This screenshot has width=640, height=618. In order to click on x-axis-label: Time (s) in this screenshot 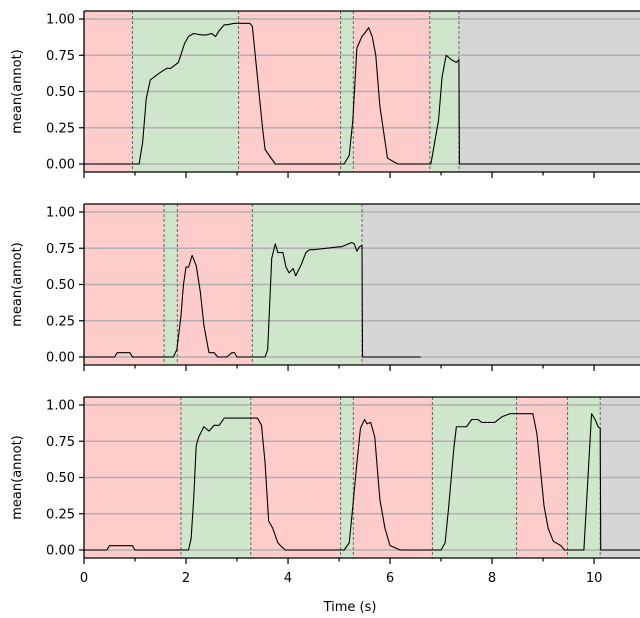, I will do `click(350, 607)`.